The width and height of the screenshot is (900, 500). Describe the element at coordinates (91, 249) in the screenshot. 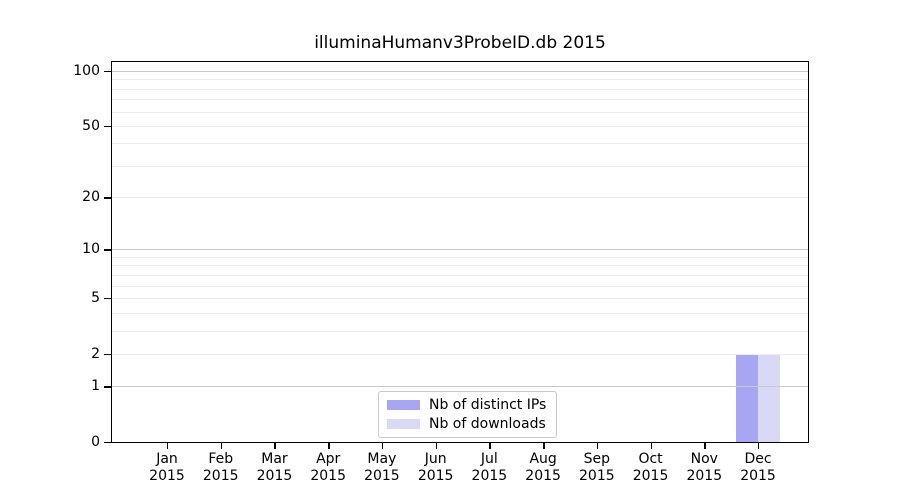

I see `y-tick-label: 10` at that location.